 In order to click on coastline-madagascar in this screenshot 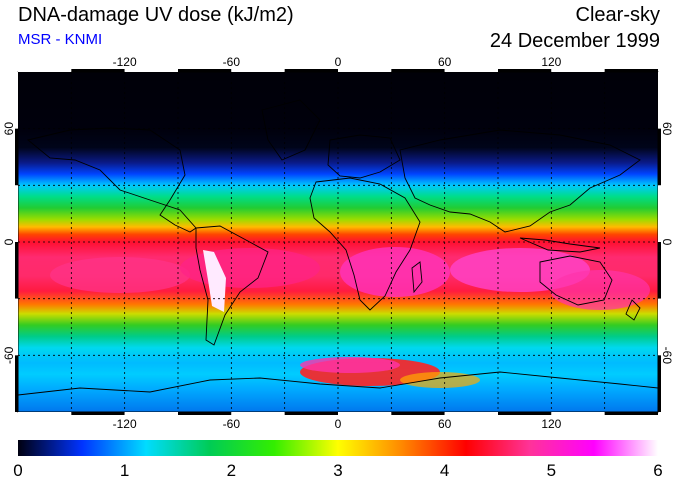, I will do `click(417, 277)`.